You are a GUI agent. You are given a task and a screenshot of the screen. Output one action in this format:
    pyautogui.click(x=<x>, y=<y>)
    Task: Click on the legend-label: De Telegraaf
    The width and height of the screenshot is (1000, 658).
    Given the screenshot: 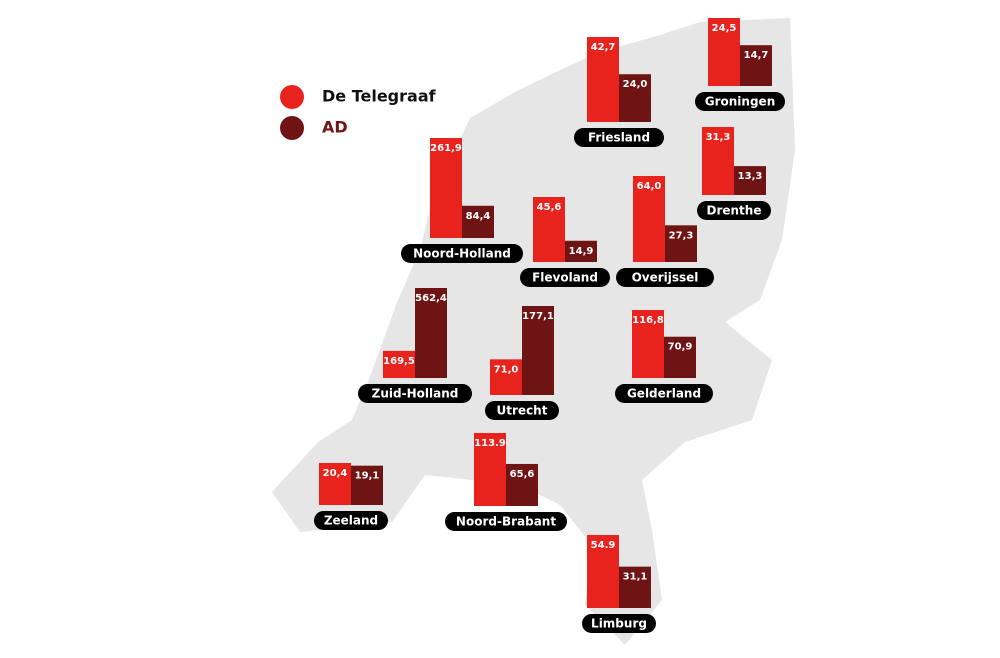 What is the action you would take?
    pyautogui.click(x=379, y=96)
    